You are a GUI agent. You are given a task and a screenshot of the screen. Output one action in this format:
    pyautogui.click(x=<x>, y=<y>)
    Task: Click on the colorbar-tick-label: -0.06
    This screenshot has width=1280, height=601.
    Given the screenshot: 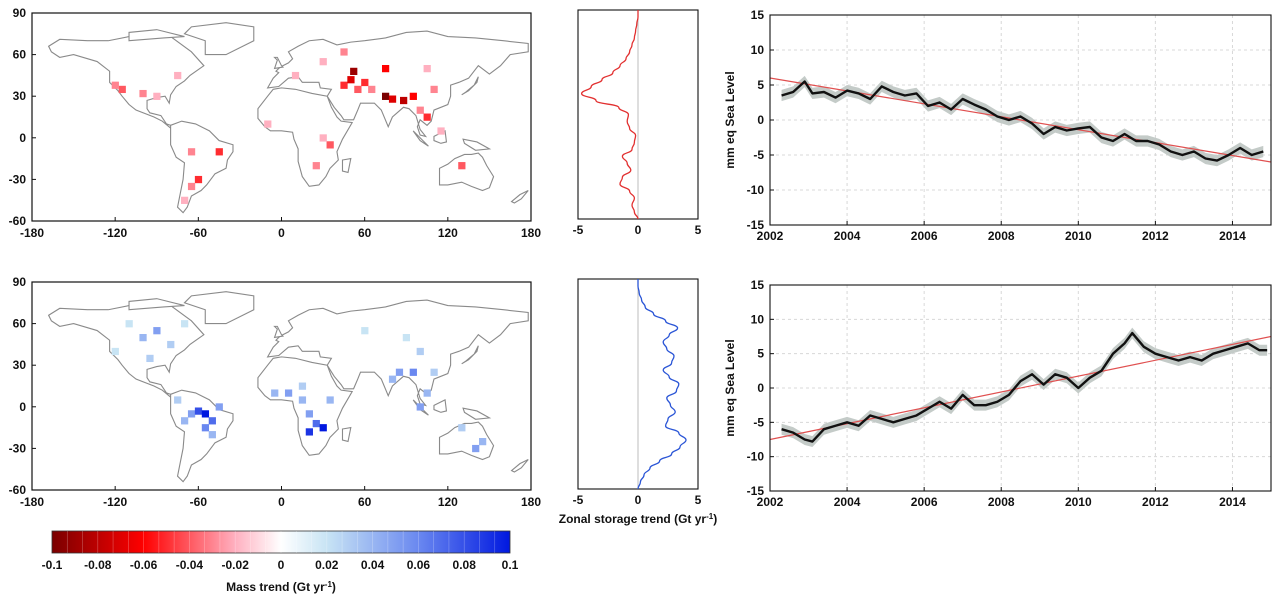 What is the action you would take?
    pyautogui.click(x=144, y=565)
    